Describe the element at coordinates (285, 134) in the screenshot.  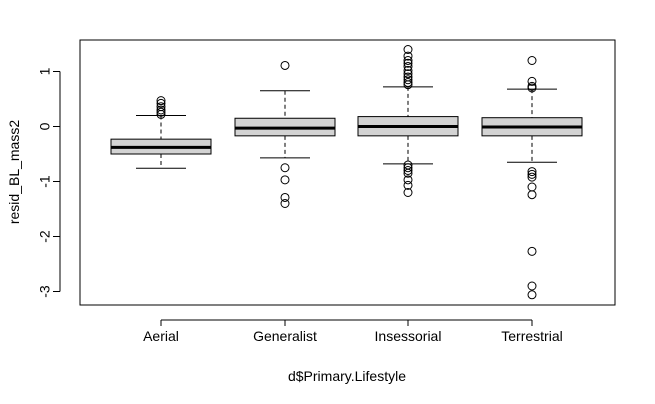
I see `box-generalist` at that location.